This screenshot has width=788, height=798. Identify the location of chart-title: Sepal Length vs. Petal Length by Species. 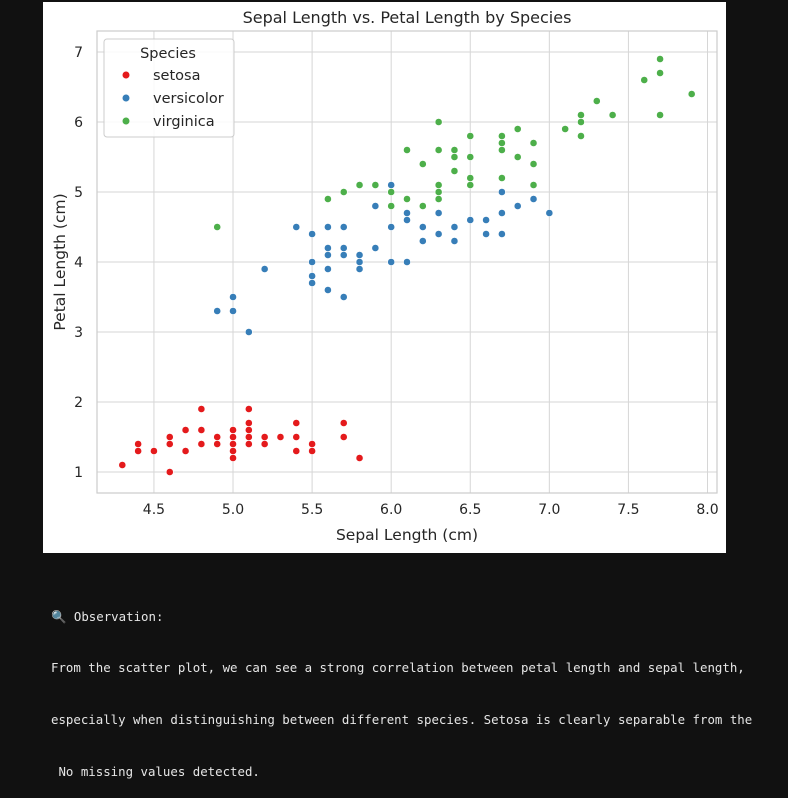
(407, 17).